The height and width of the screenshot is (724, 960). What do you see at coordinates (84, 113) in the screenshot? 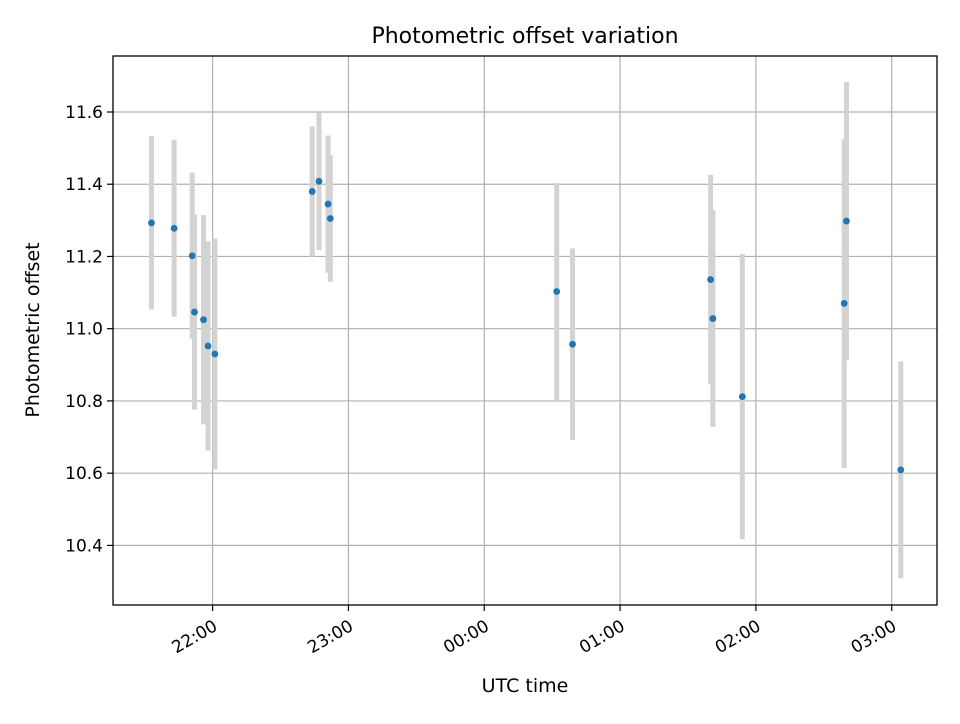
I see `y-tick-label: 11.6` at bounding box center [84, 113].